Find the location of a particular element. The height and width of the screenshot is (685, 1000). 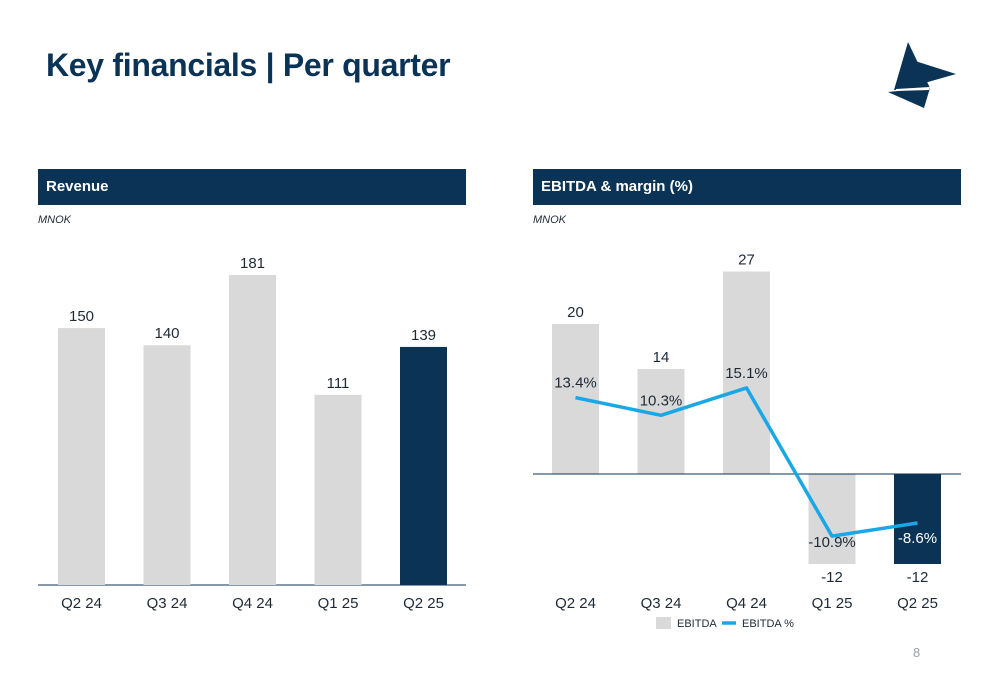

ebitda-value-label: 14 is located at coordinates (661, 357).